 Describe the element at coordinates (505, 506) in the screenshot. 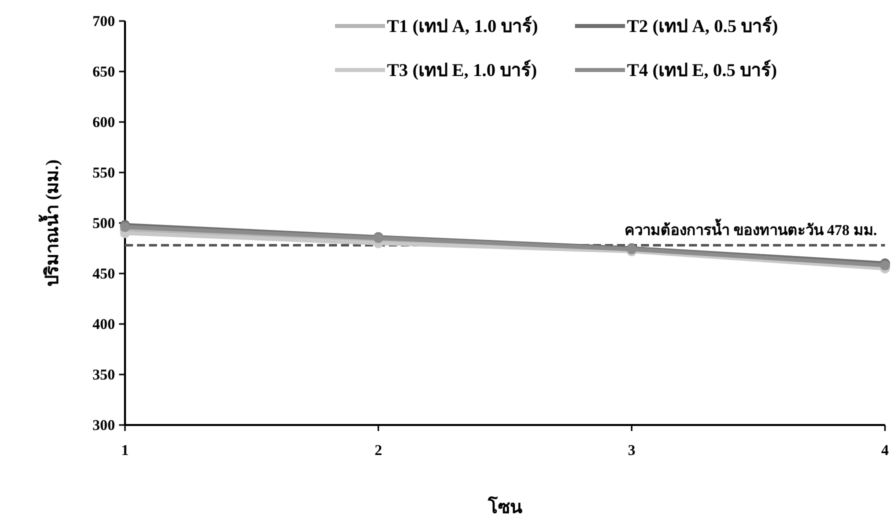

I see `x-axis-title: โซน` at that location.